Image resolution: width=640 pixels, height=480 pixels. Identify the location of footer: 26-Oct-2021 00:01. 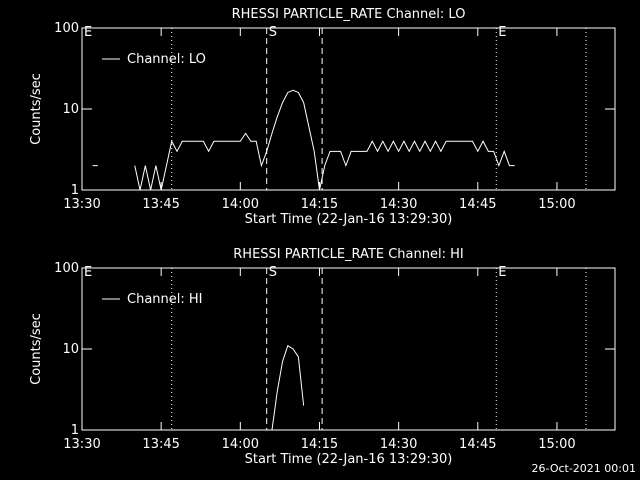
(584, 468).